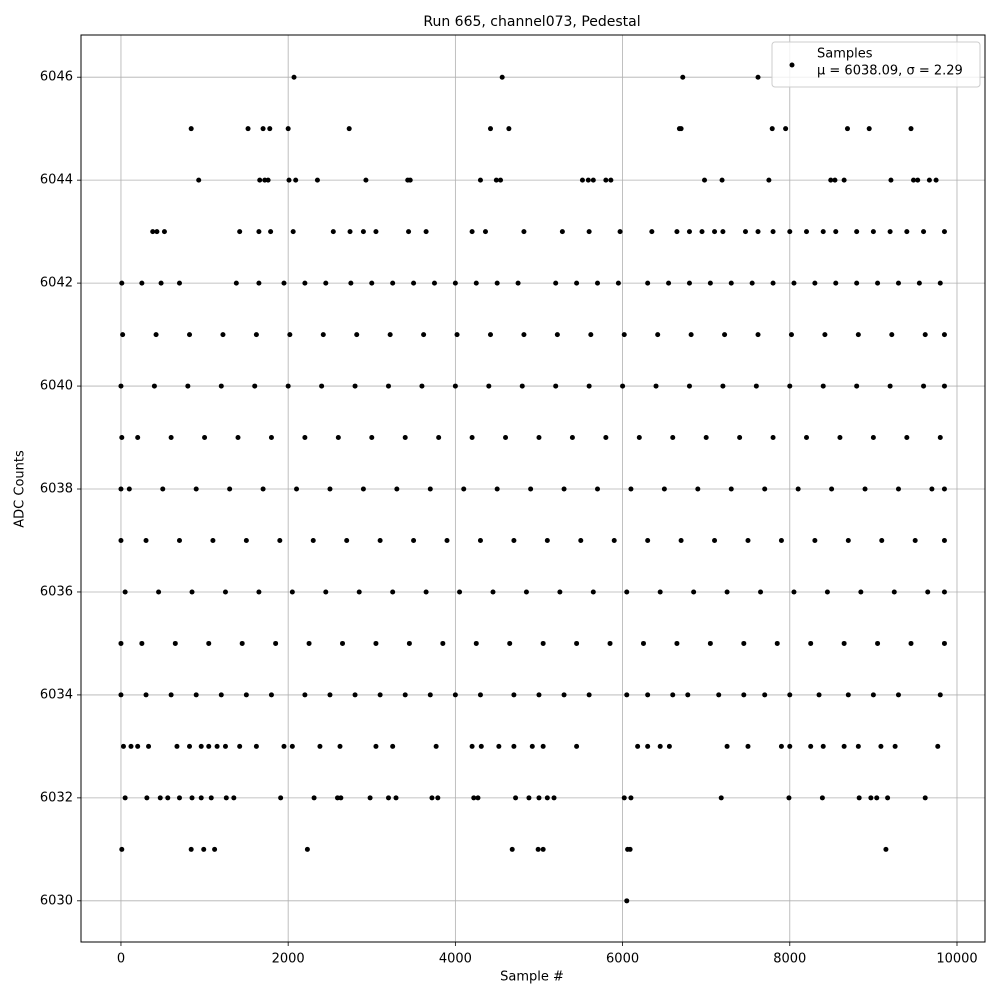 This screenshot has width=1000, height=1000. I want to click on legend-note: μ = 6038.09, σ = 2.29, so click(890, 71).